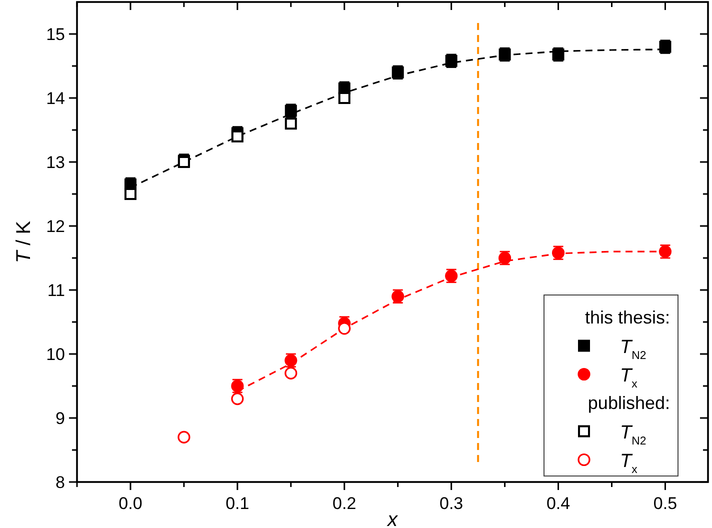 This screenshot has width=712, height=528. I want to click on x-tick-label: 0.5, so click(665, 503).